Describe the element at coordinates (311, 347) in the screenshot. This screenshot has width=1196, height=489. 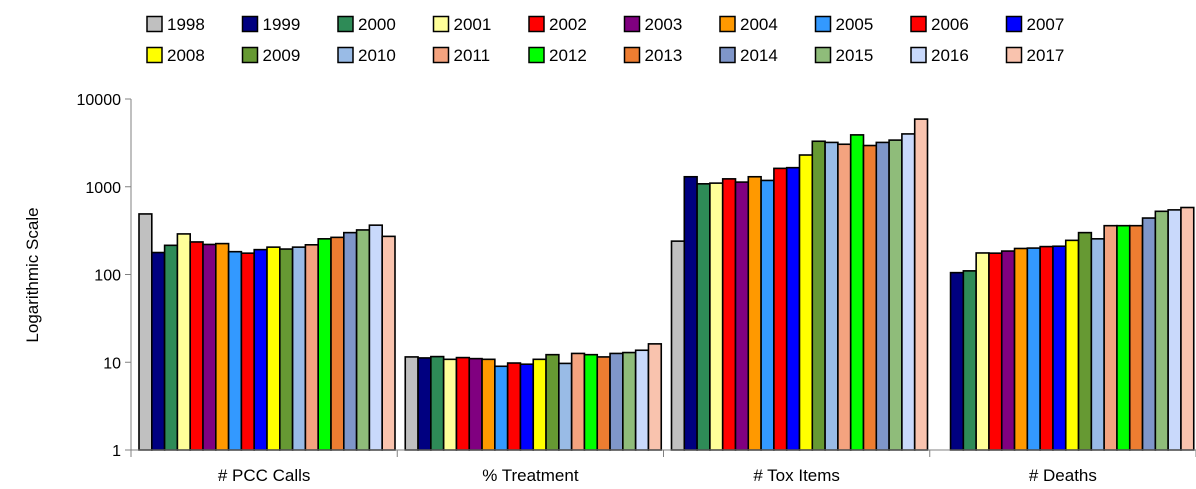
I see `bar-pcc-calls-2011` at that location.